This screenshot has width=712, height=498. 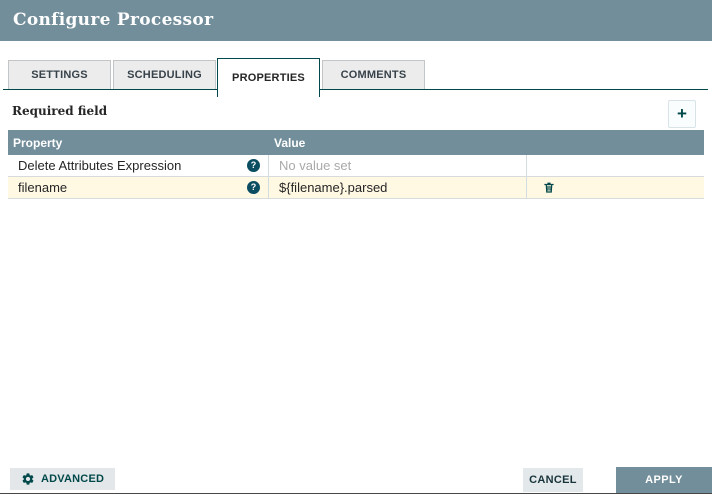 What do you see at coordinates (100, 165) in the screenshot?
I see `property-name: Delete Attributes Expression` at bounding box center [100, 165].